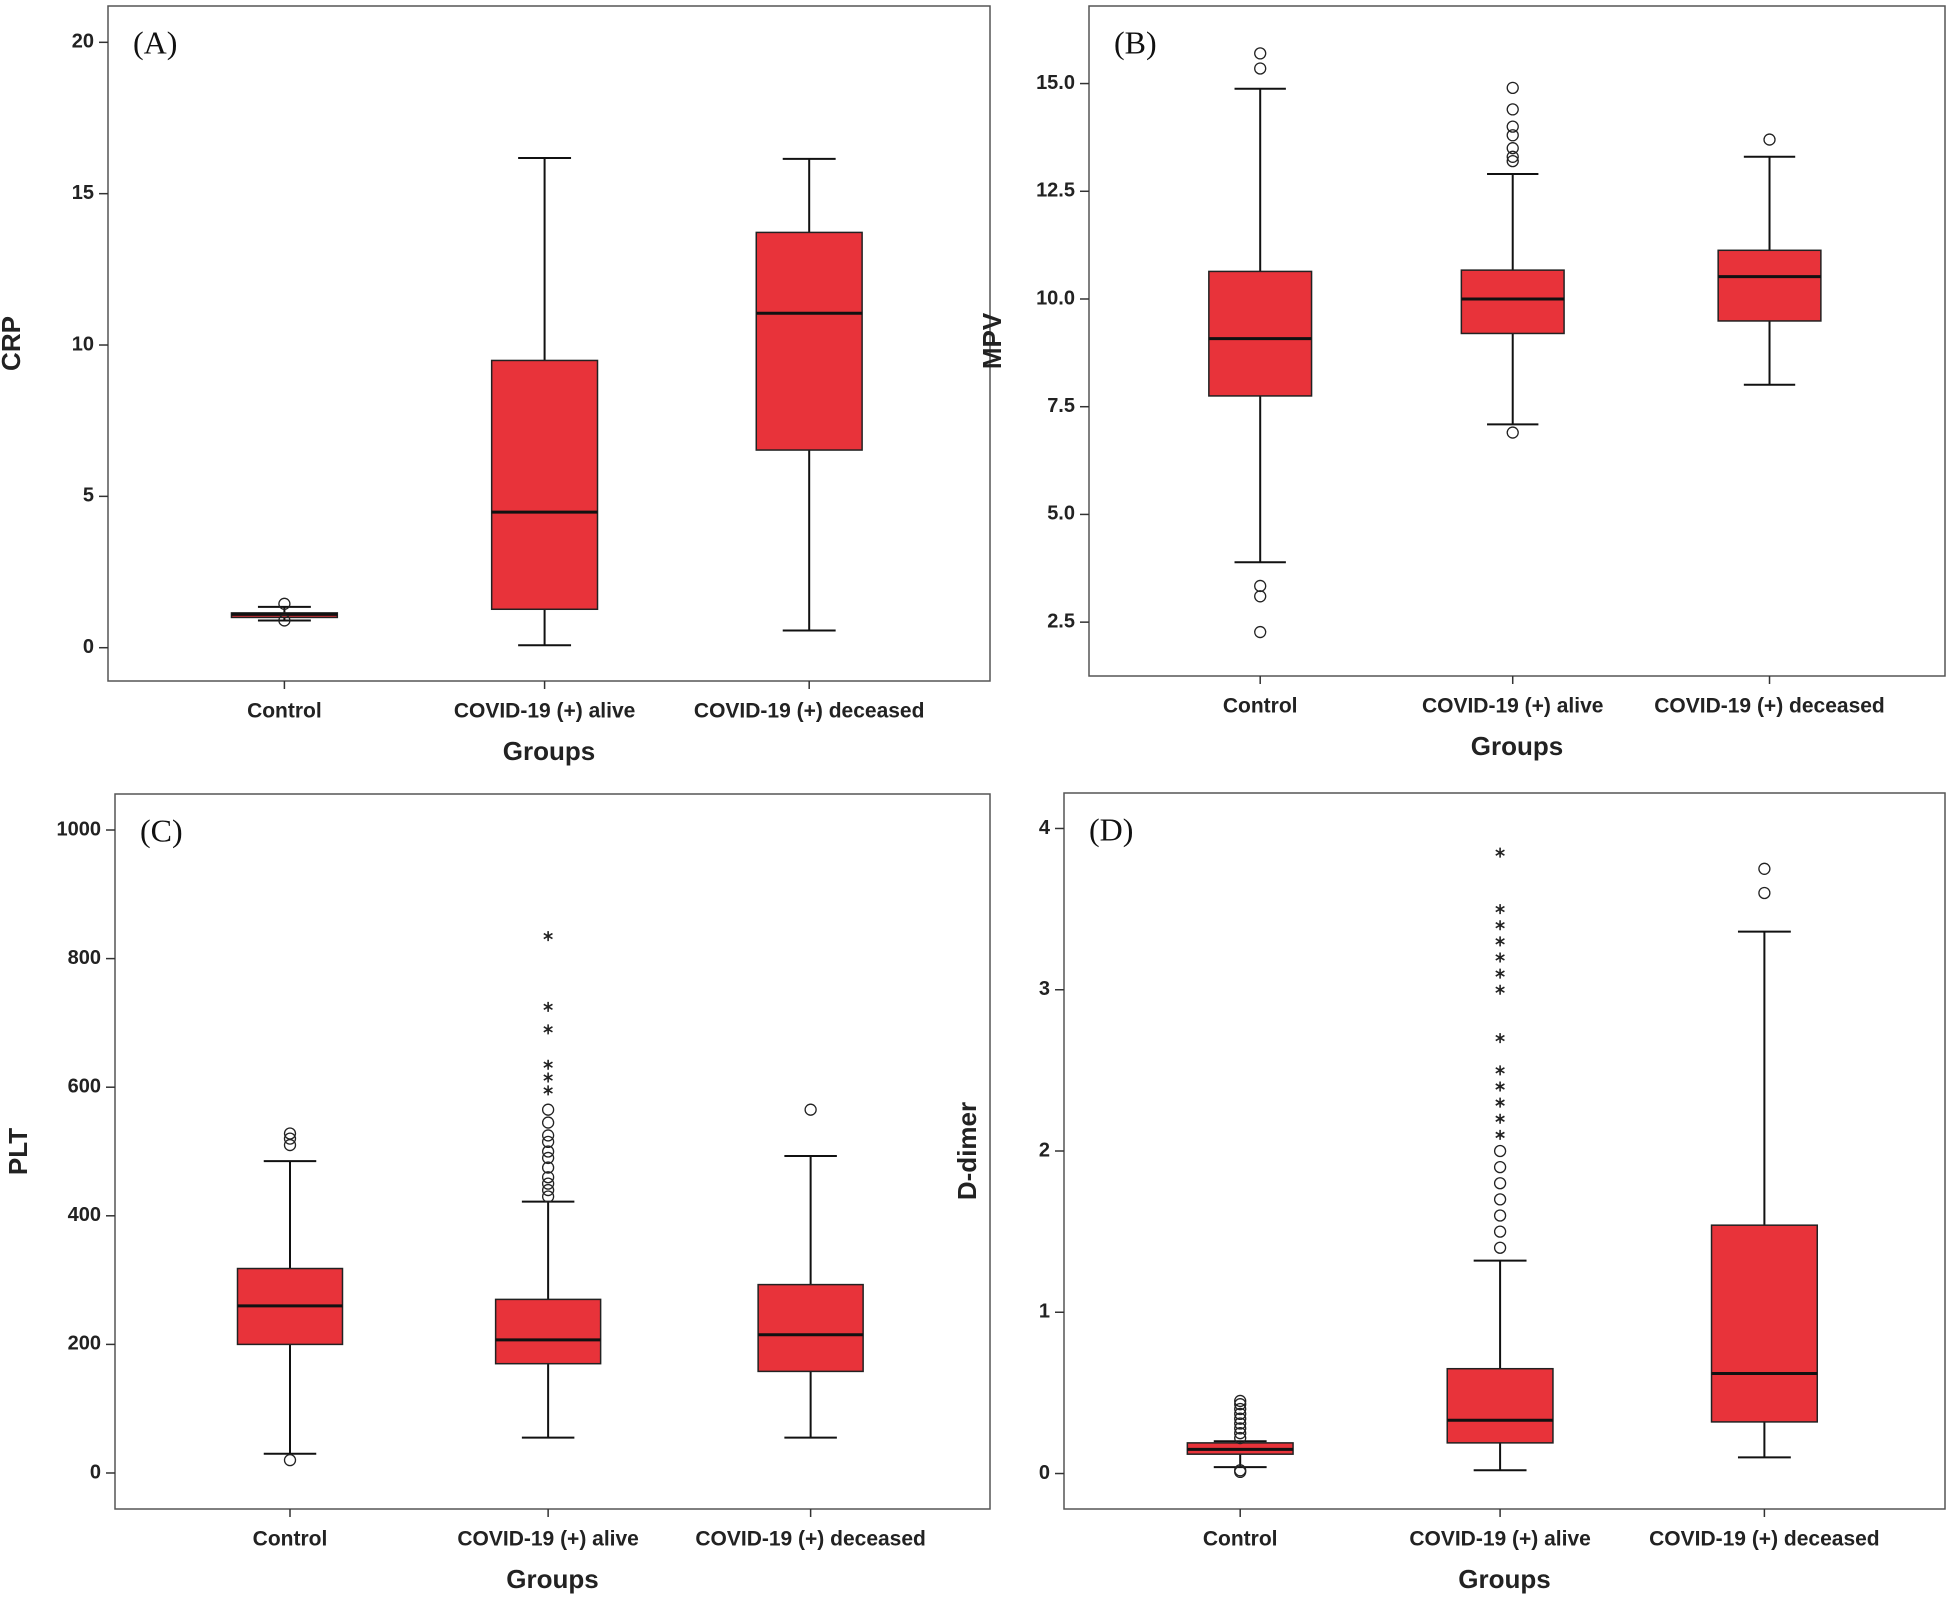 This screenshot has height=1618, width=1950. Describe the element at coordinates (88, 496) in the screenshot. I see `y-tick-label: 5` at that location.